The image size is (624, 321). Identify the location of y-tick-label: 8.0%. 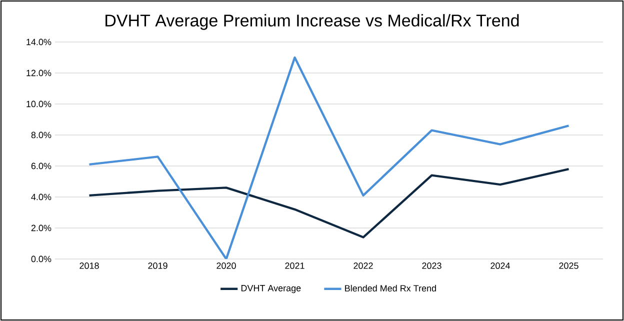
(41, 135).